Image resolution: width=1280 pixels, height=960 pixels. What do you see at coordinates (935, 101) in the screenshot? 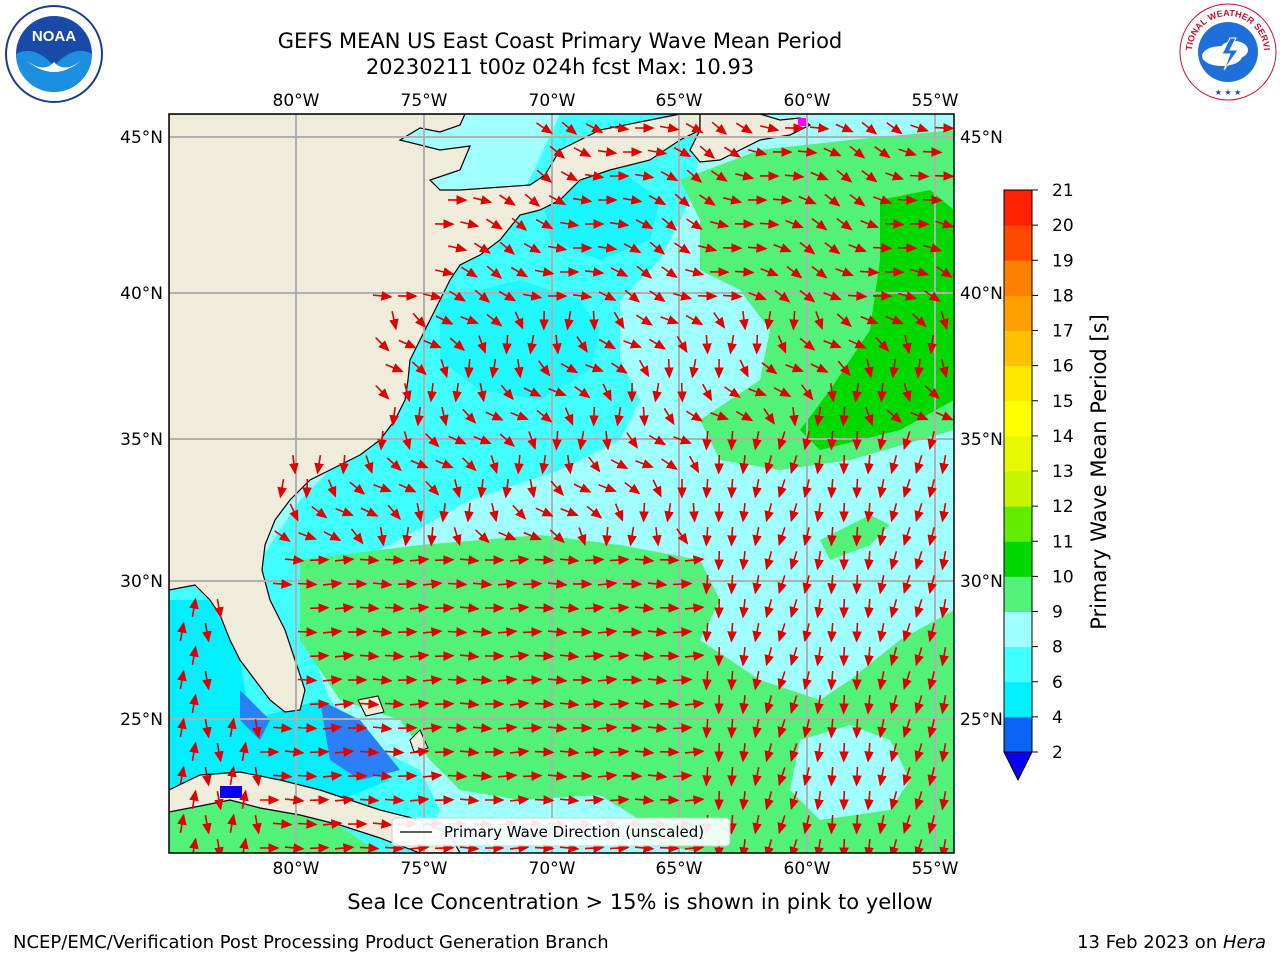
I see `lon-label-top: 55°W` at bounding box center [935, 101].